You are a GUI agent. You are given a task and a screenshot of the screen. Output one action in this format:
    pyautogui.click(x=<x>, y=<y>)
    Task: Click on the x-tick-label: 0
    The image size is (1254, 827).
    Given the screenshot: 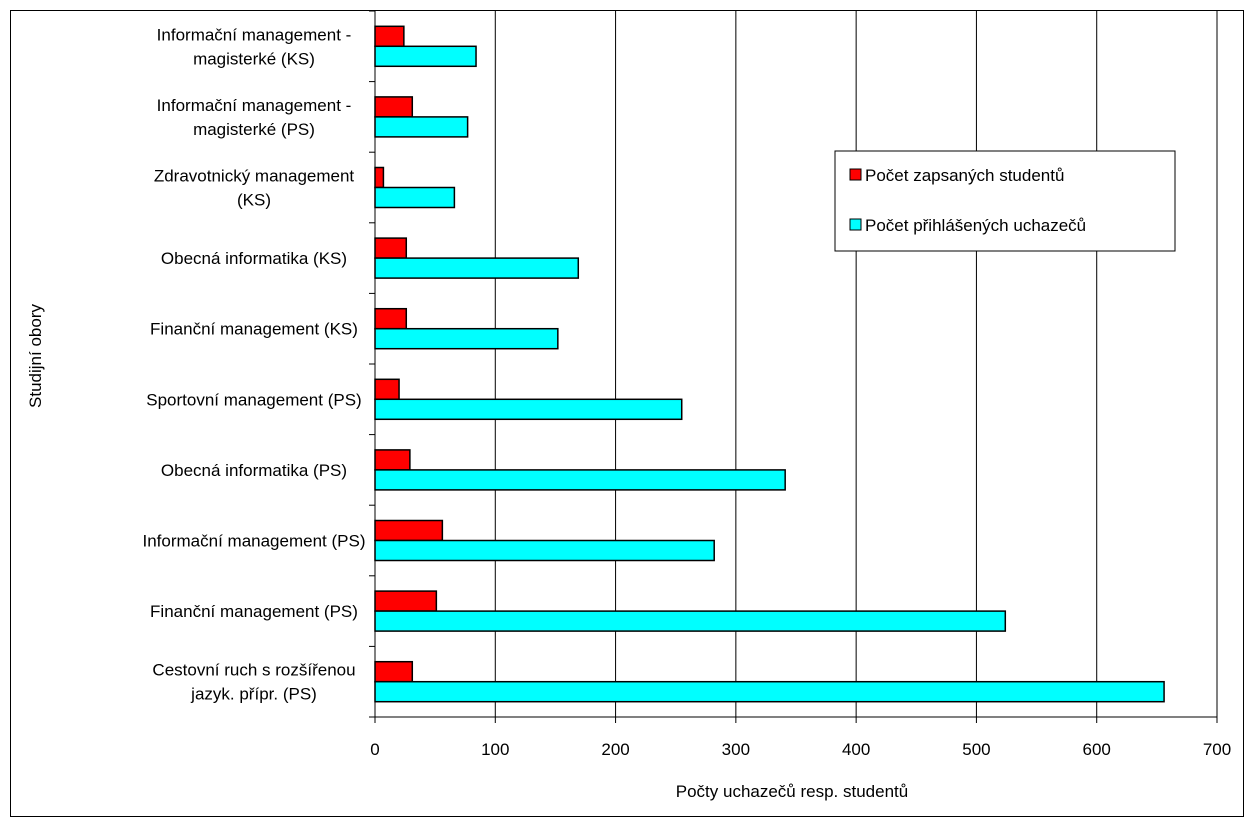 What is the action you would take?
    pyautogui.click(x=374, y=749)
    